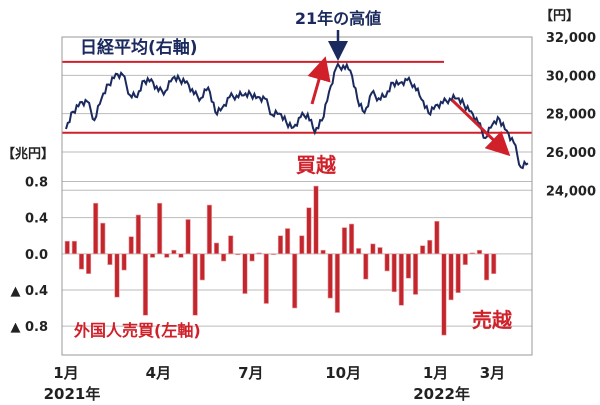 Image resolution: width=600 pixels, height=405 pixels. Describe the element at coordinates (139, 47) in the screenshot. I see `nikkei-legend: 日経平均(右軸)` at that location.